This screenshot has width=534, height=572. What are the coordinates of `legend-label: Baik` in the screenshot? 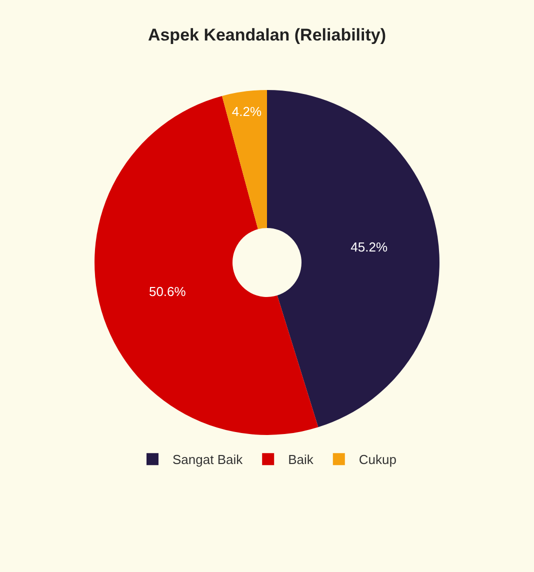 It's located at (301, 460).